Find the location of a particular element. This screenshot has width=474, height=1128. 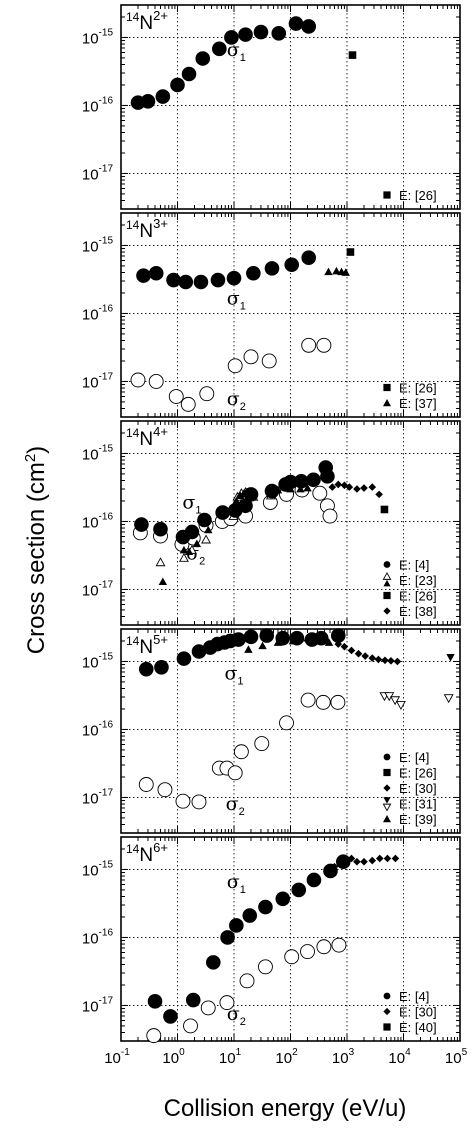

panel-label-element: N is located at coordinates (146, 647).